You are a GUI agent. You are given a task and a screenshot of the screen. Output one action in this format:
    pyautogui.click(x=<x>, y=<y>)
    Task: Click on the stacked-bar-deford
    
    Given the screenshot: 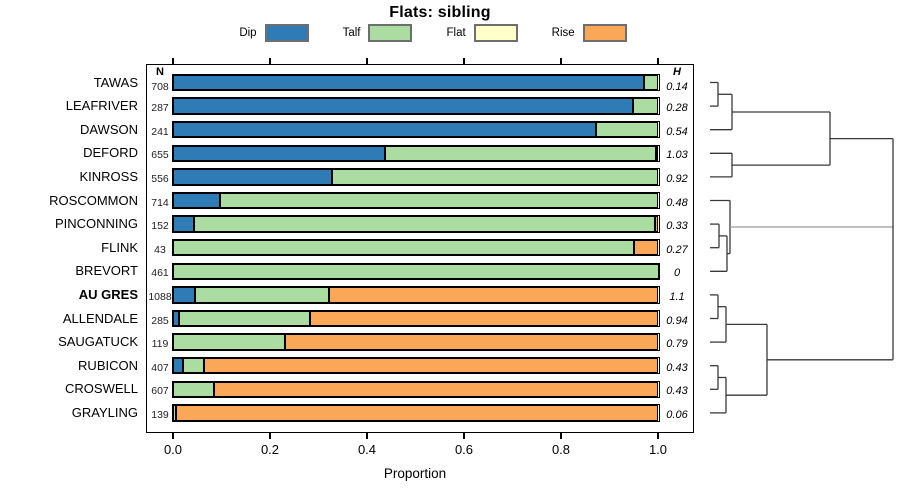 What is the action you would take?
    pyautogui.click(x=415, y=153)
    